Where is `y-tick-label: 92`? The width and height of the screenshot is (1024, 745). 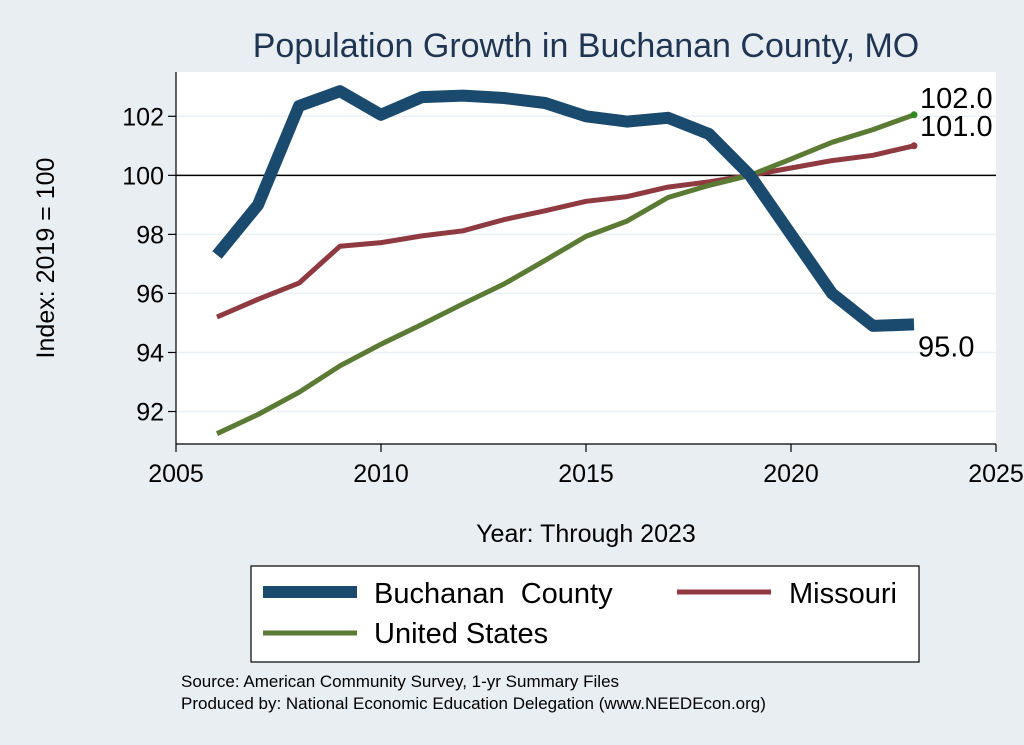
y-tick-label: 92 is located at coordinates (150, 413).